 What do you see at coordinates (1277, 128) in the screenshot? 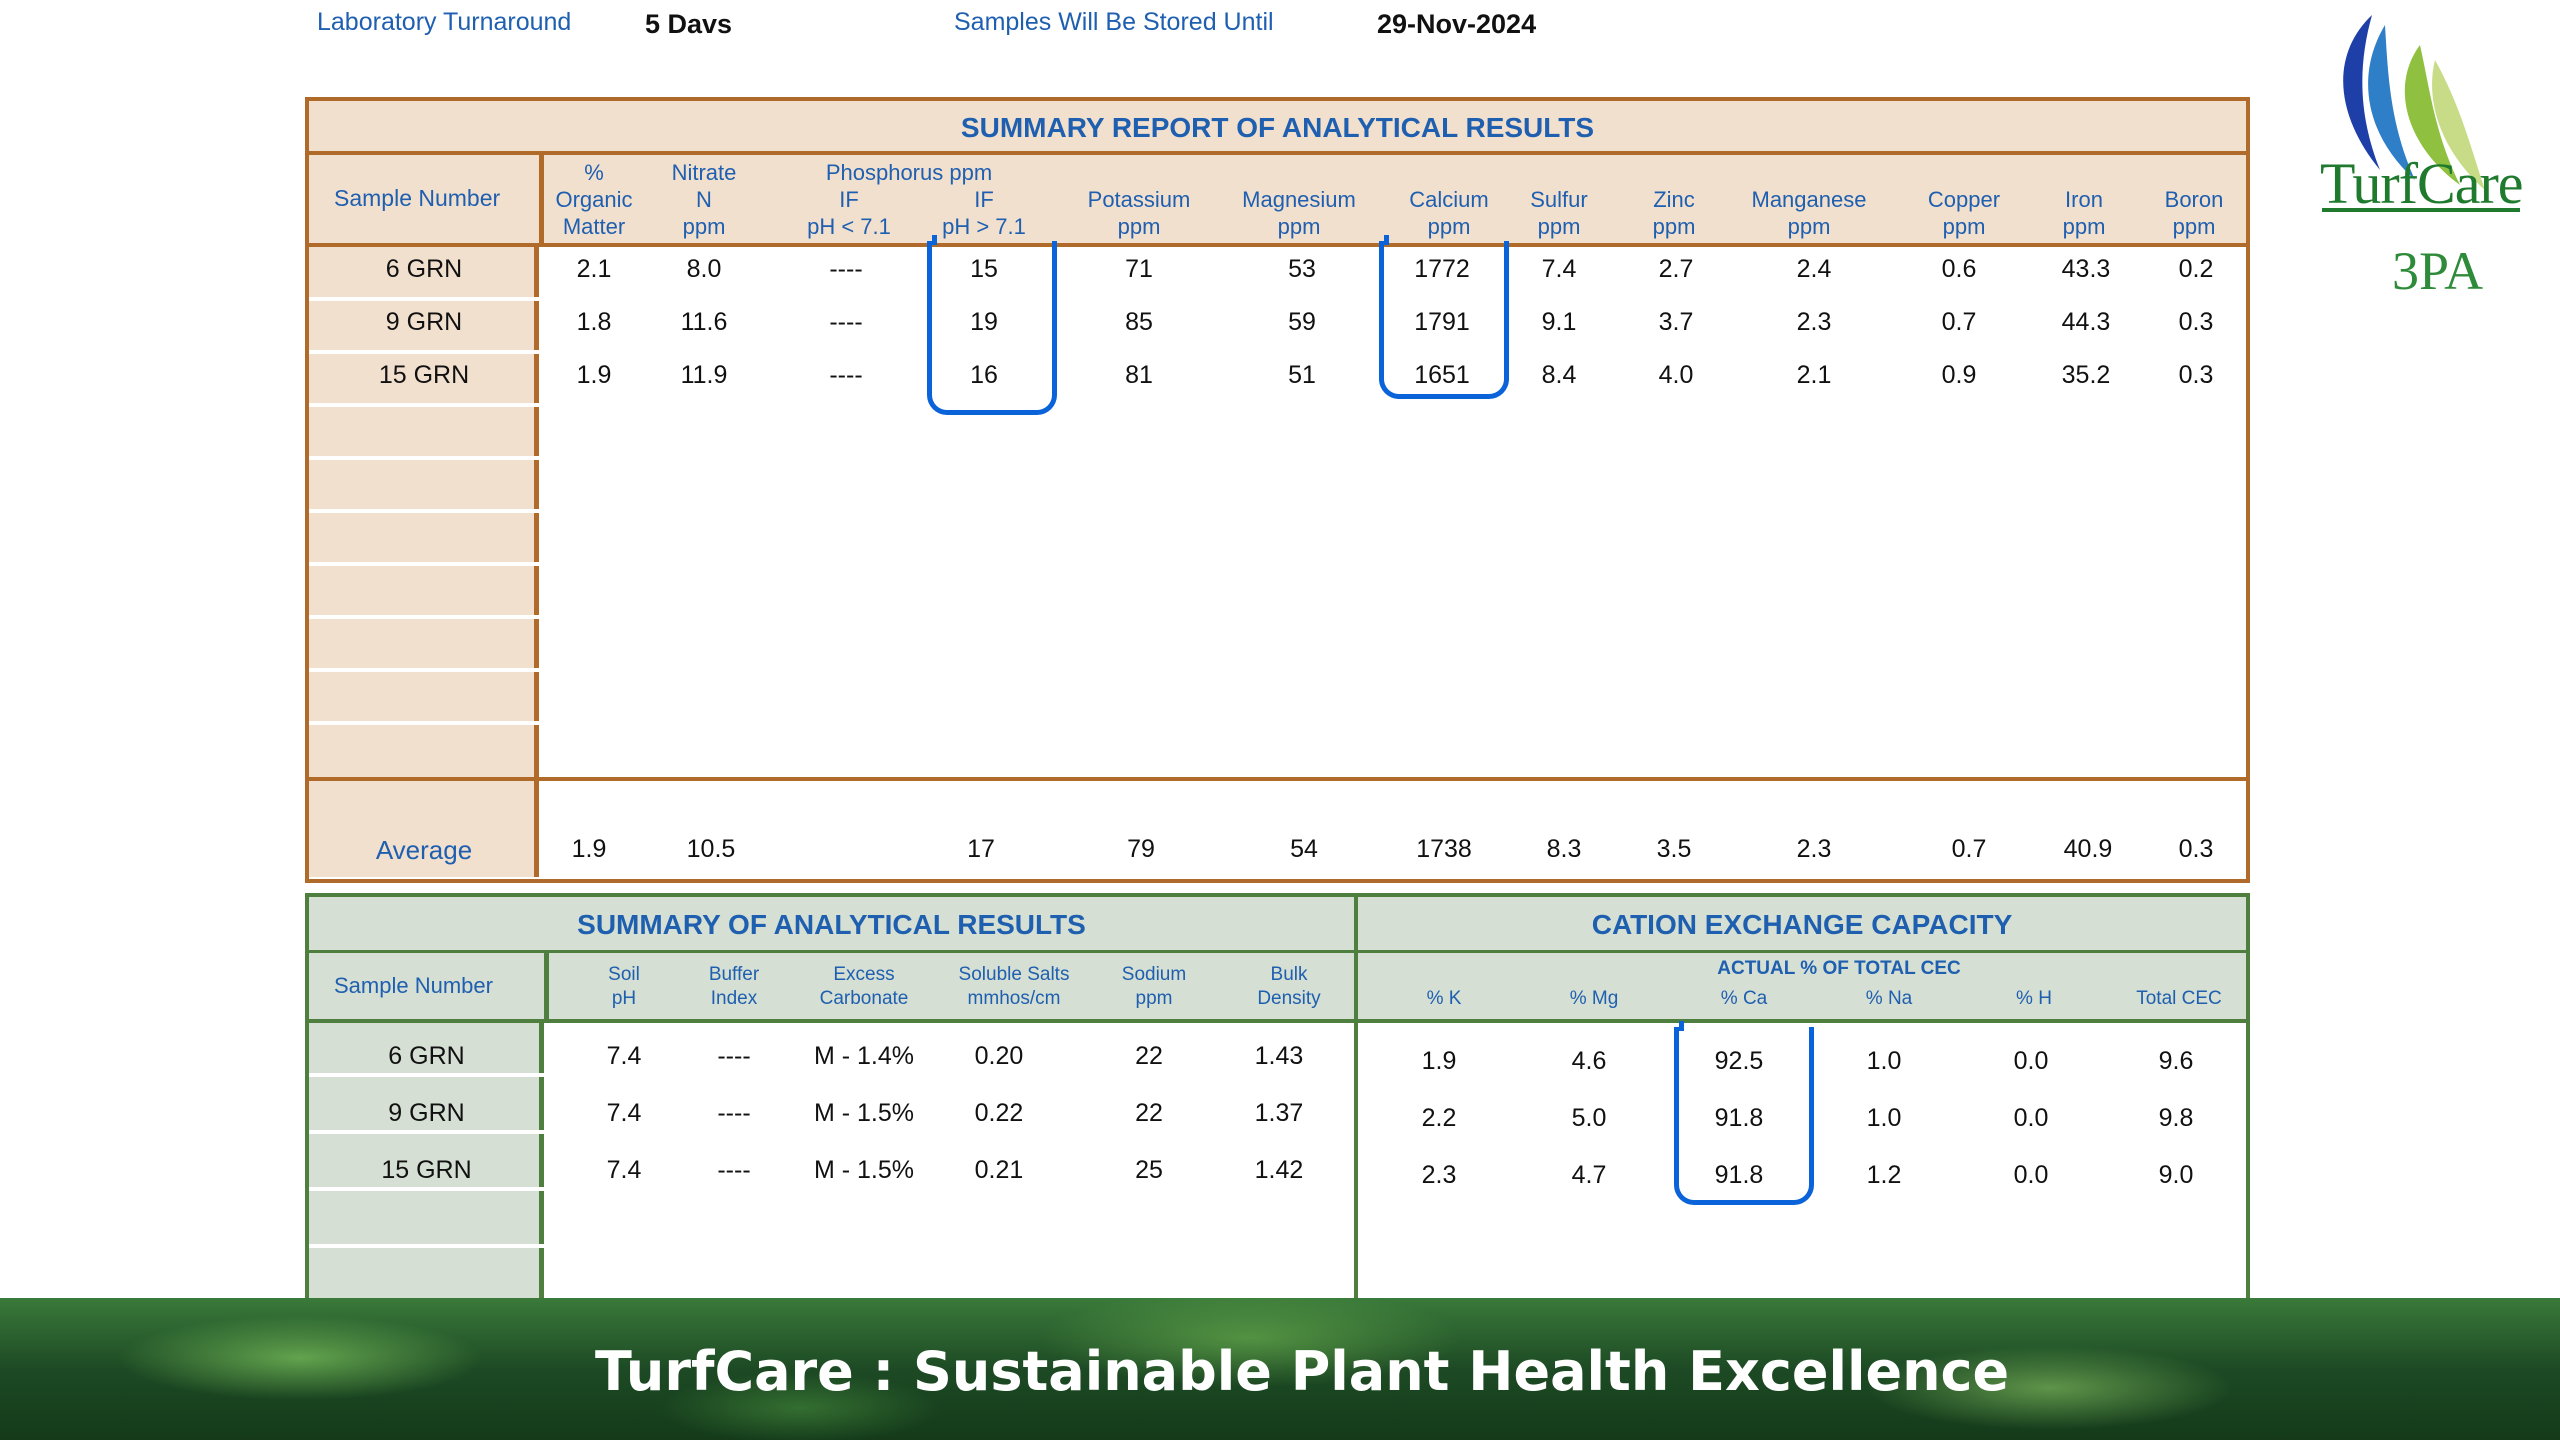
I see `summary-report-title: SUMMARY REPORT OF ANALYTICAL RESULTS` at bounding box center [1277, 128].